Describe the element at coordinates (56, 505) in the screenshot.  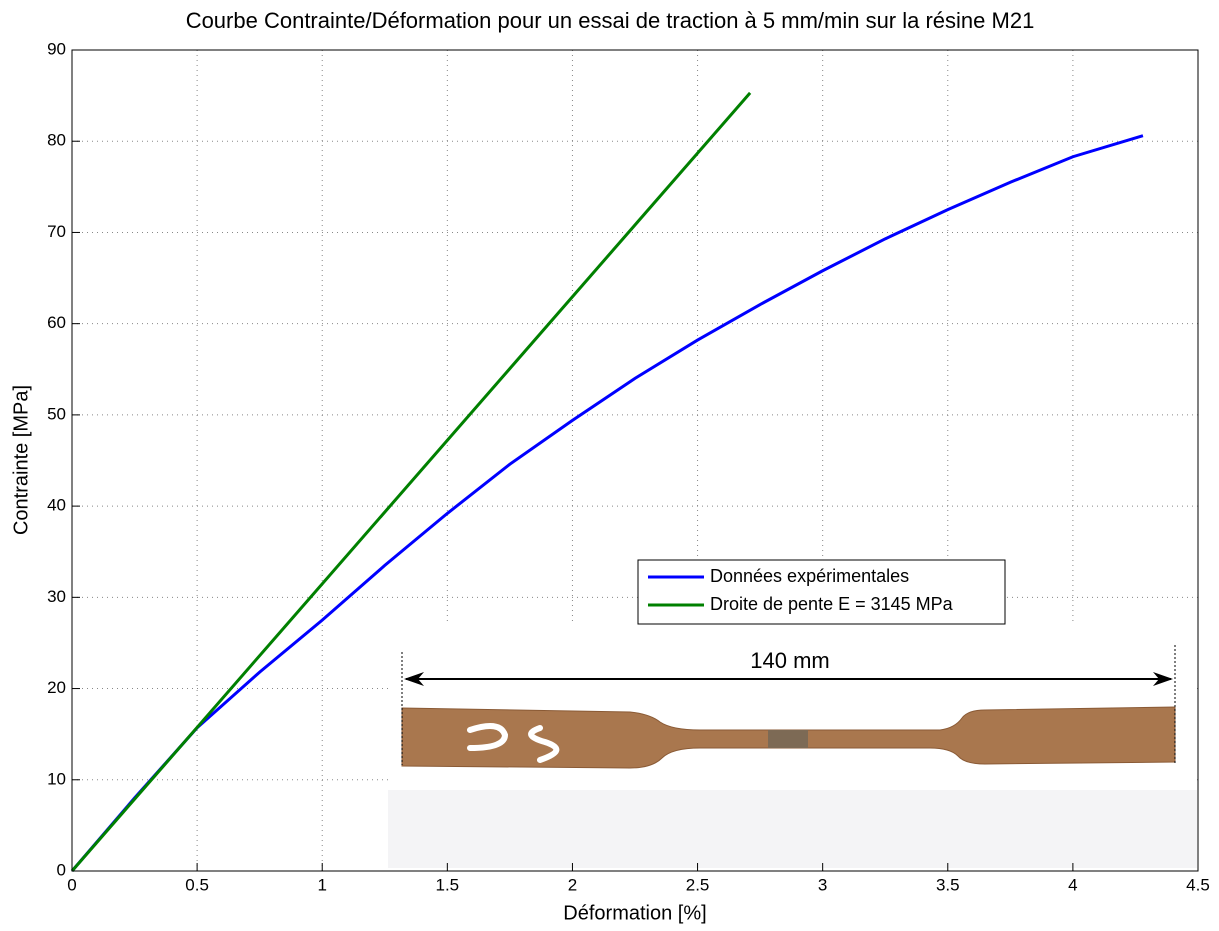
I see `y-tick-label: 40` at that location.